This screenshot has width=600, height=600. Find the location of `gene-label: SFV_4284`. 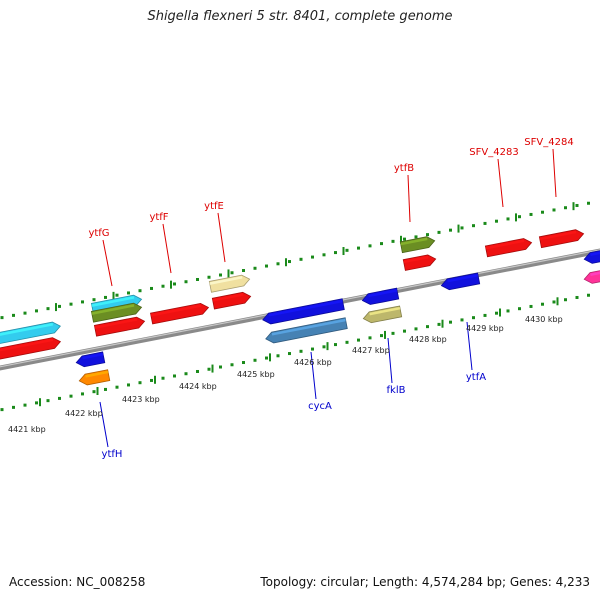

gene-label: SFV_4284 is located at coordinates (548, 142).